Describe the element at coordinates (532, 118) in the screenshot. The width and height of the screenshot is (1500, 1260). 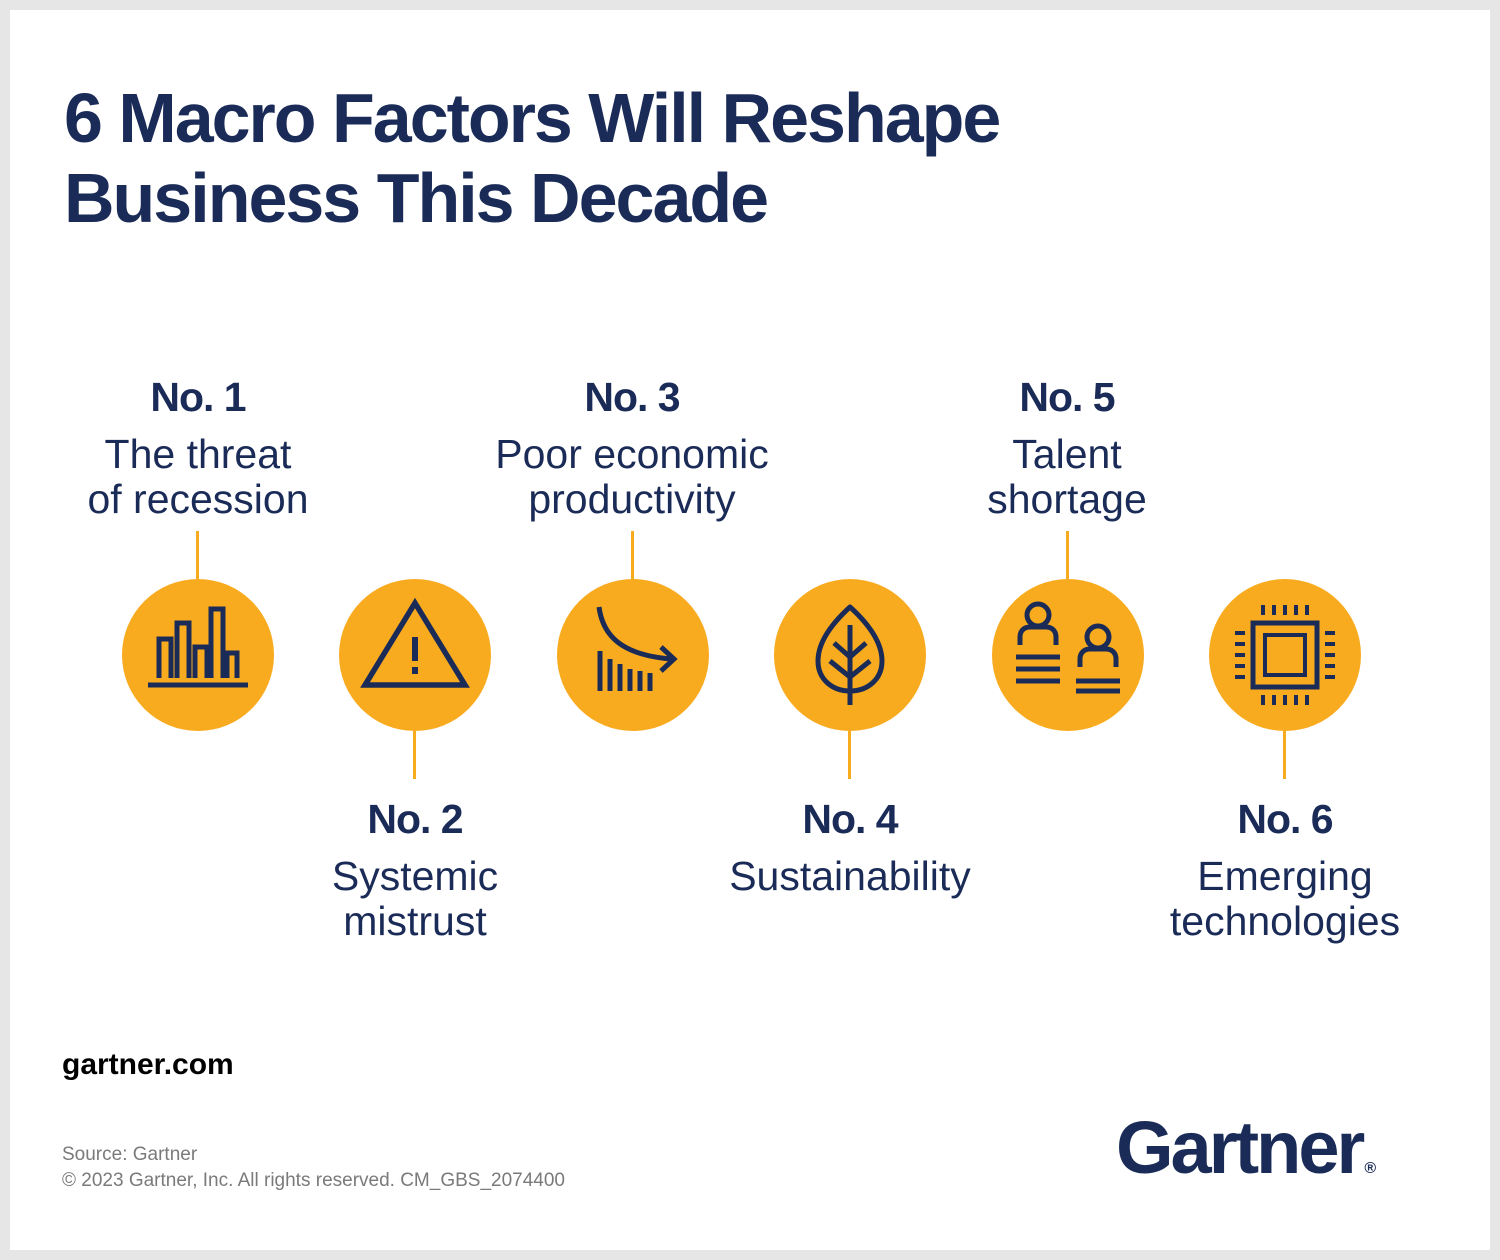
I see `title-line-1: 6 Macro Factors Will Reshape` at that location.